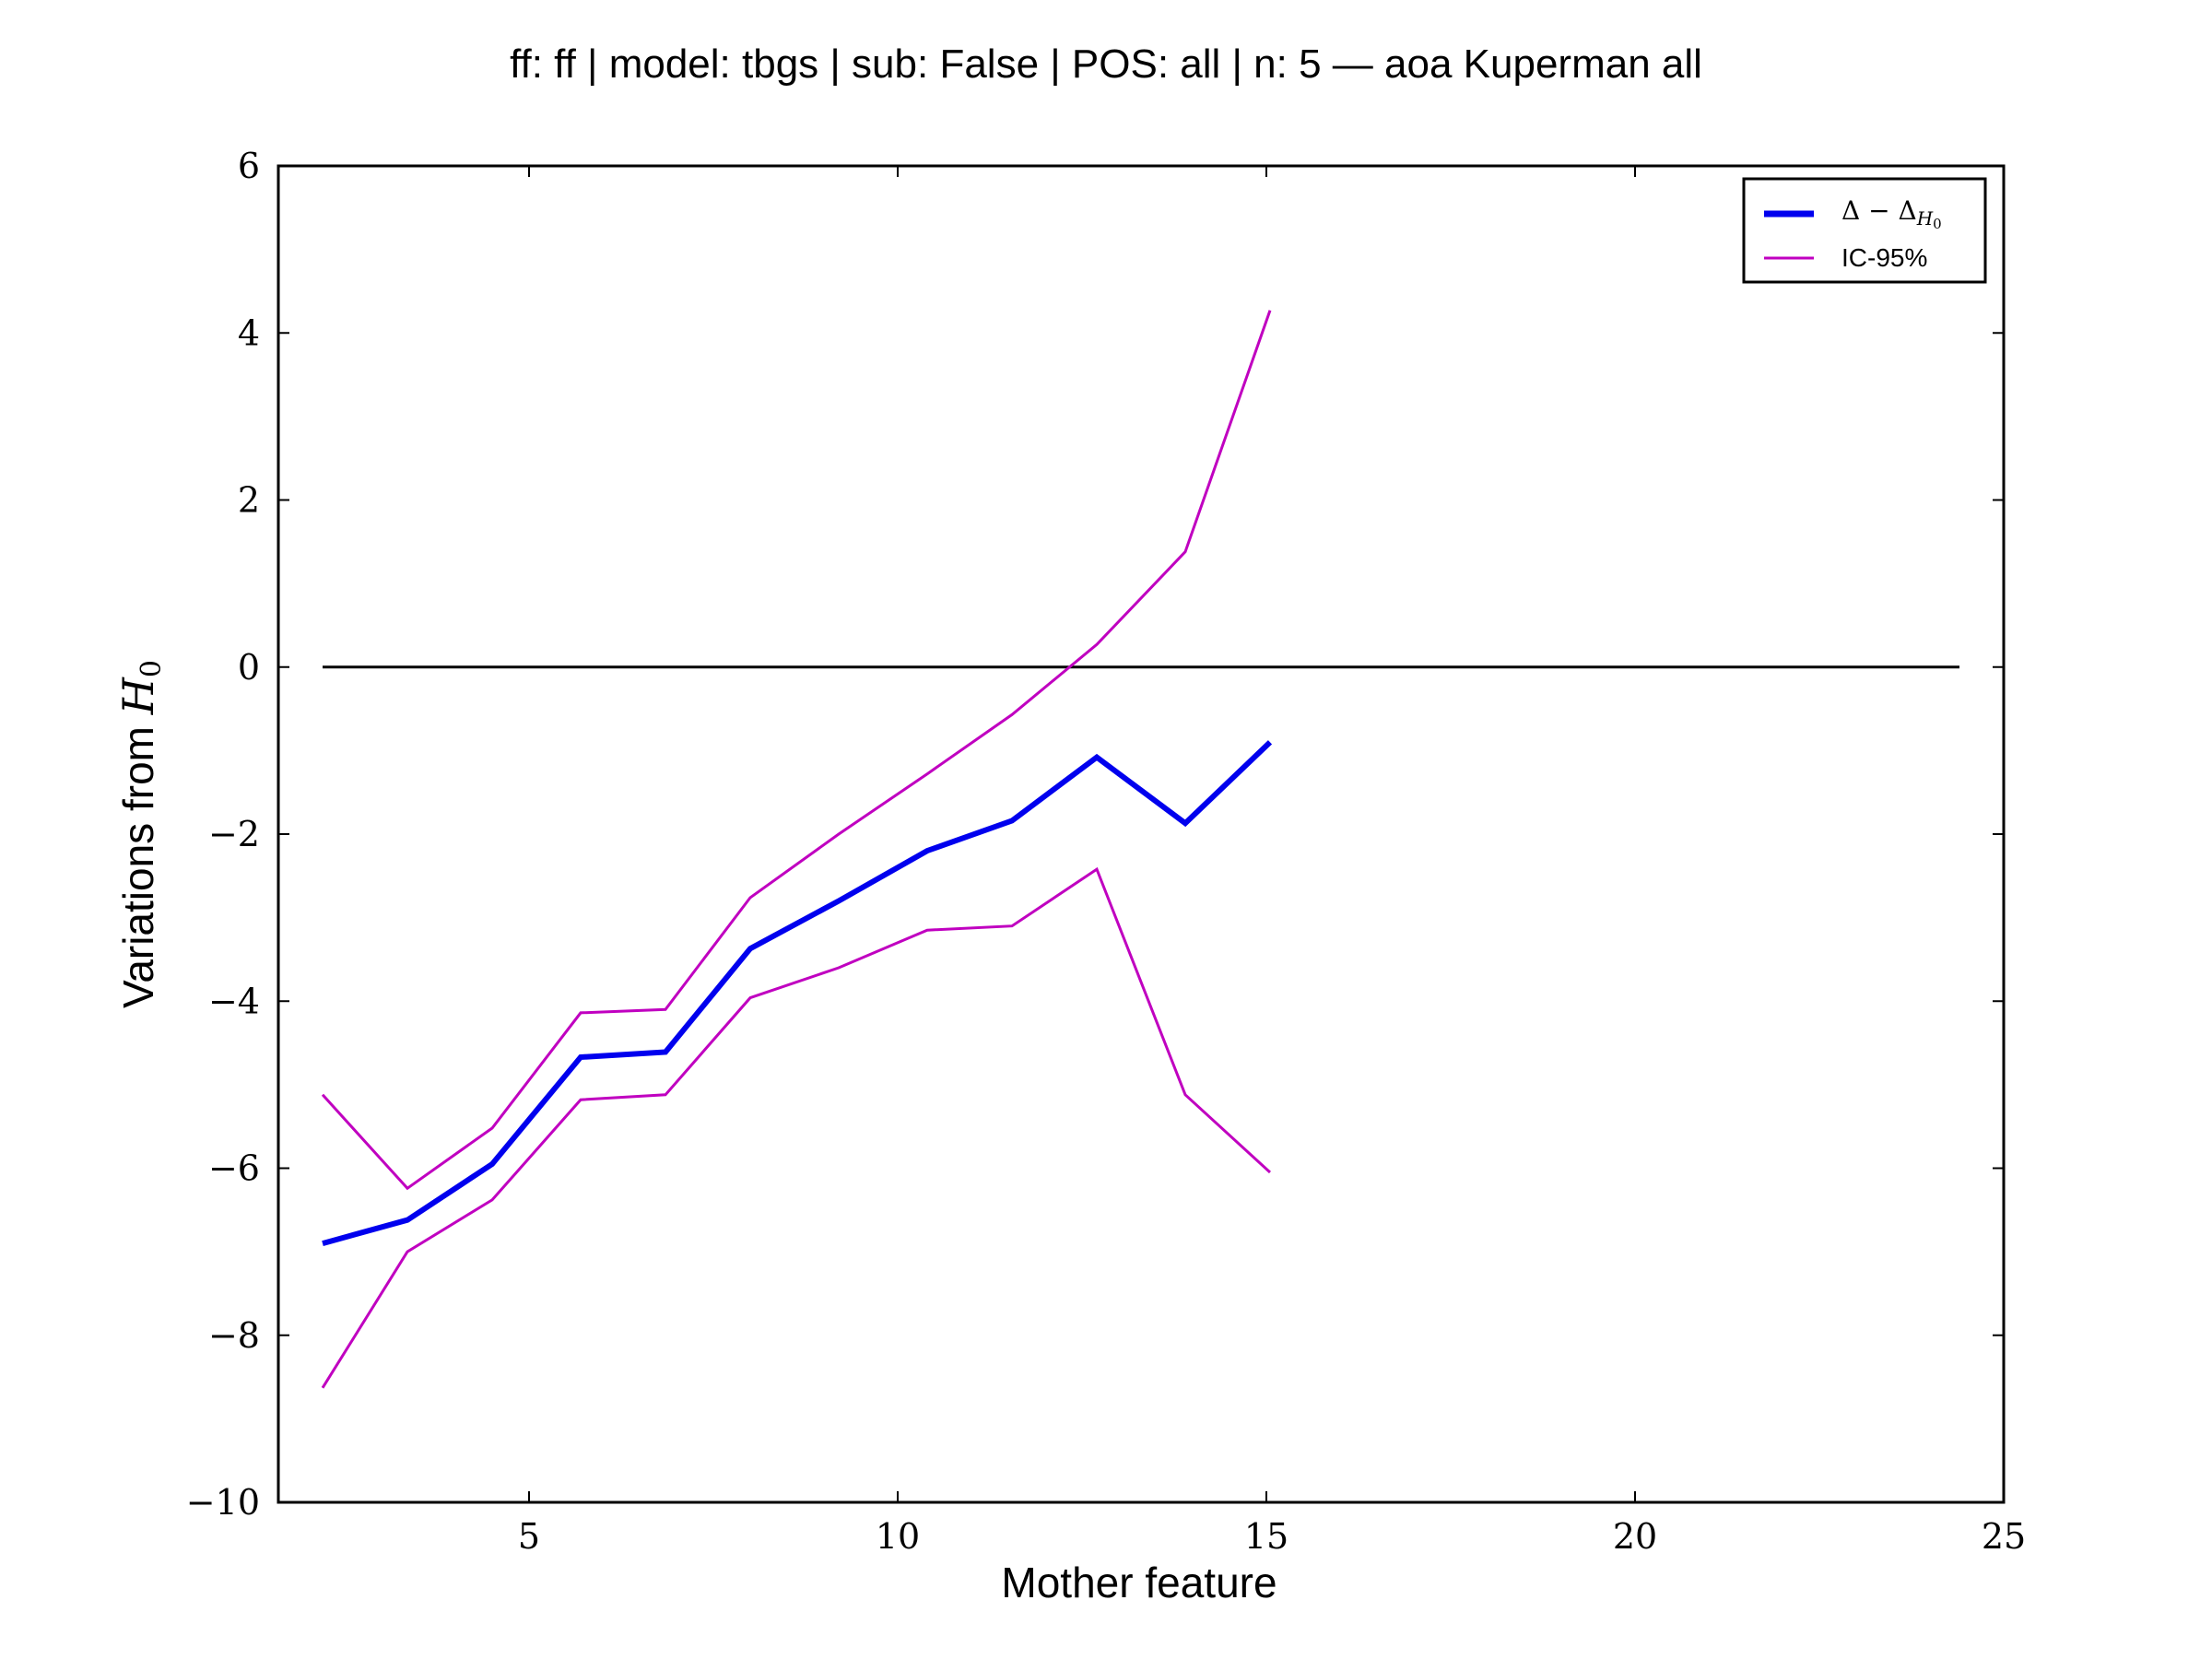 Image resolution: width=2212 pixels, height=1659 pixels. What do you see at coordinates (249, 166) in the screenshot?
I see `y-tick-label: 6` at bounding box center [249, 166].